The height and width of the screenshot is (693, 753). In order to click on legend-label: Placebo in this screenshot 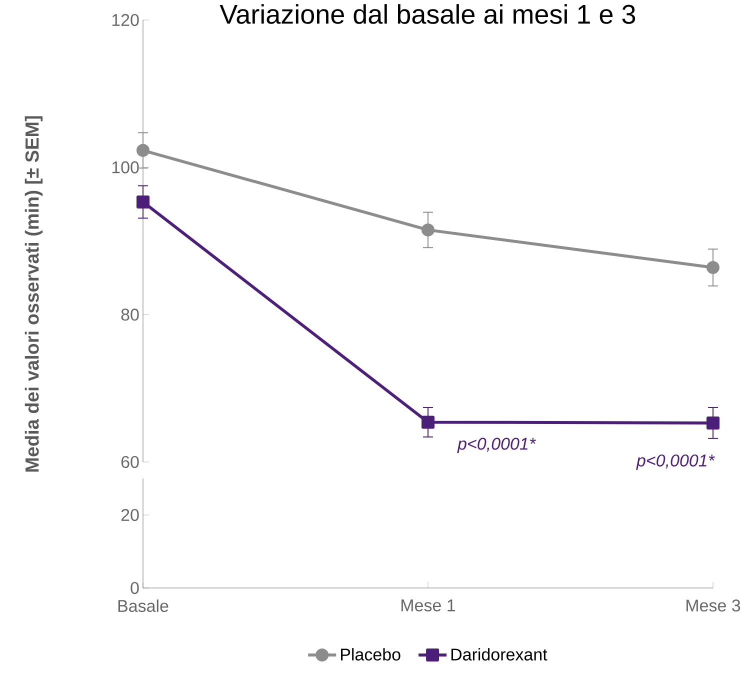, I will do `click(370, 654)`.